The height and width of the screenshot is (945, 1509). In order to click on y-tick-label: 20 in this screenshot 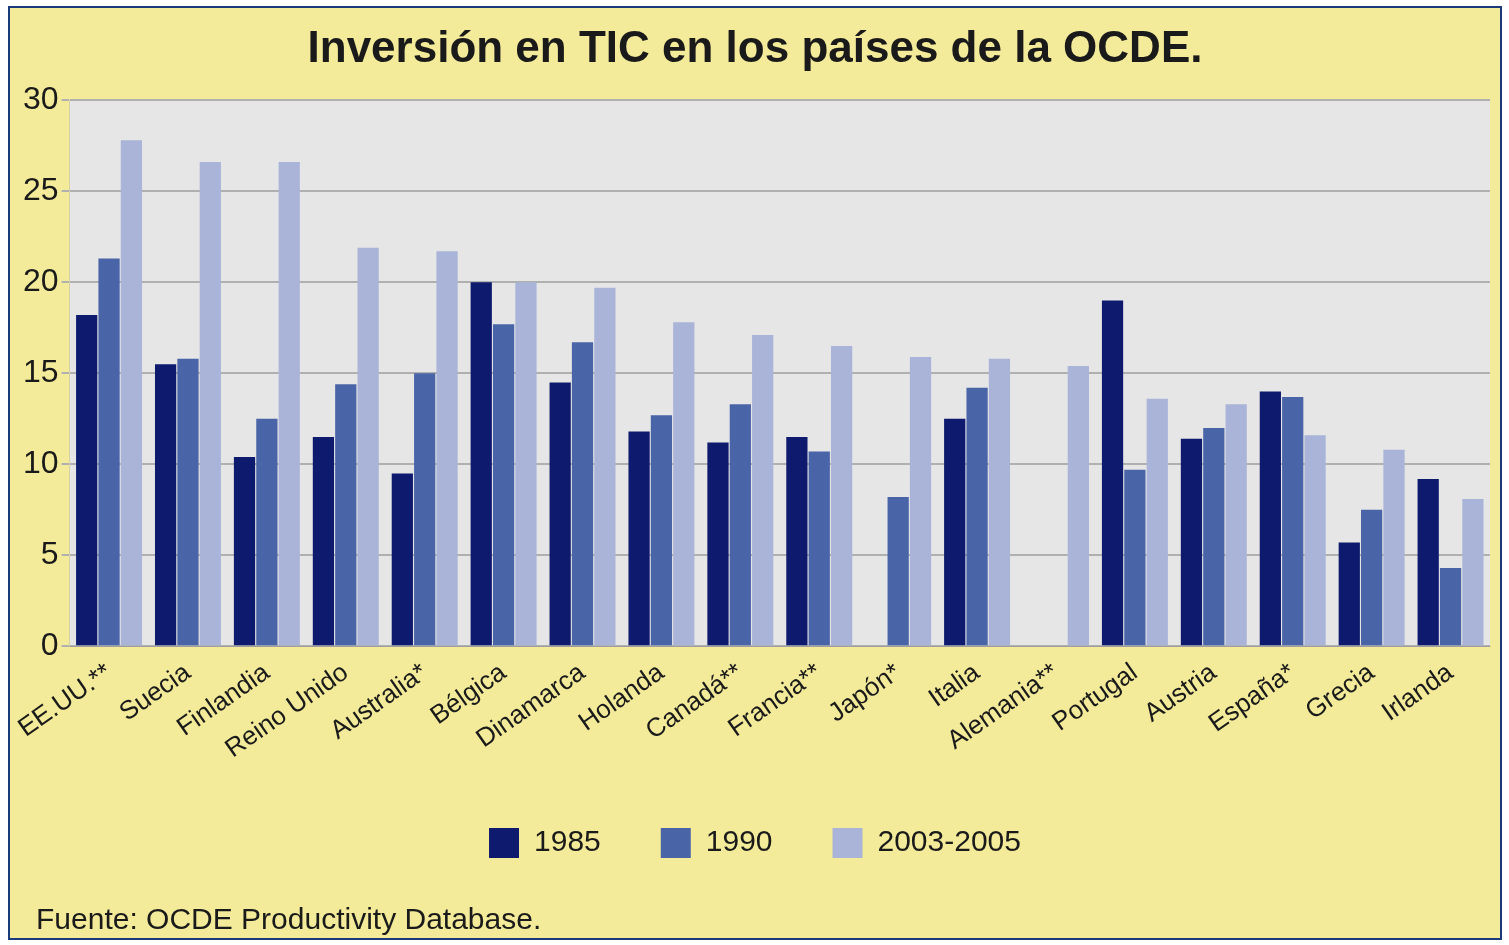, I will do `click(41, 280)`.